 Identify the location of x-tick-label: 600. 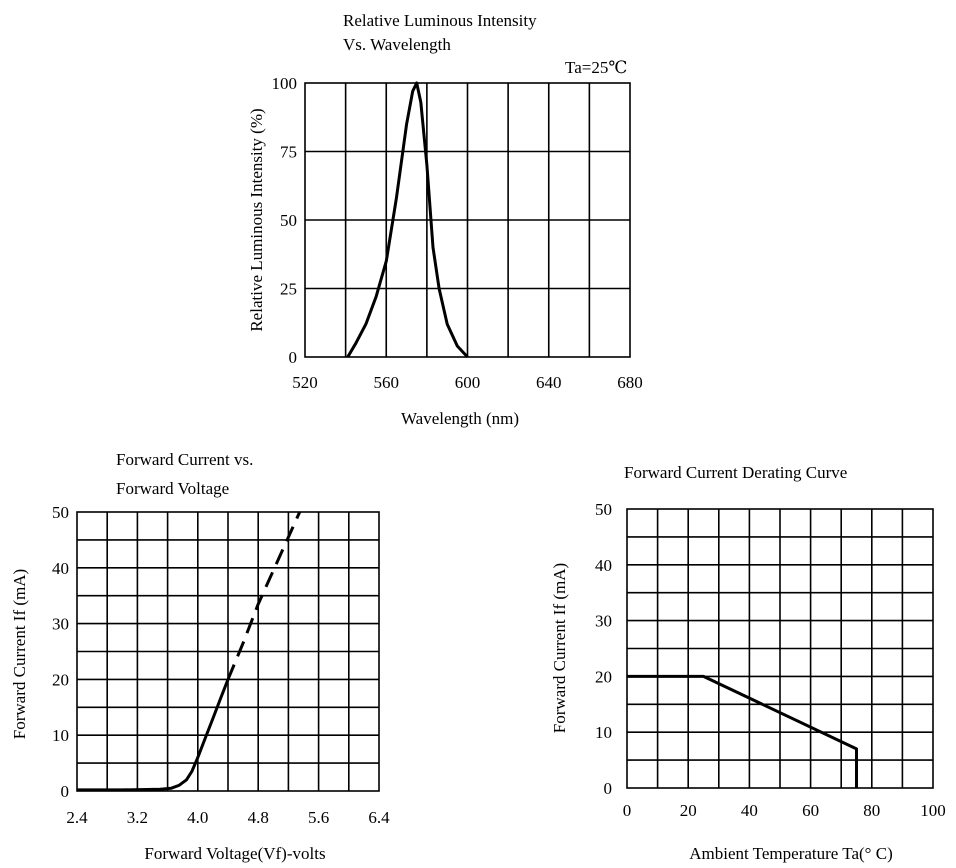
(468, 382).